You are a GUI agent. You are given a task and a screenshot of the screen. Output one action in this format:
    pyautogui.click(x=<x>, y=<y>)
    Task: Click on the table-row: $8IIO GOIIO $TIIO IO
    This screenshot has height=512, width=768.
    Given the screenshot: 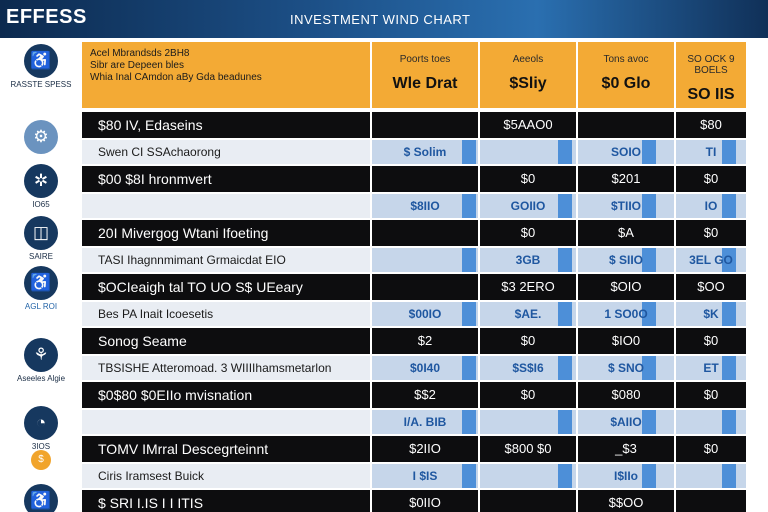 What is the action you would take?
    pyautogui.click(x=414, y=206)
    